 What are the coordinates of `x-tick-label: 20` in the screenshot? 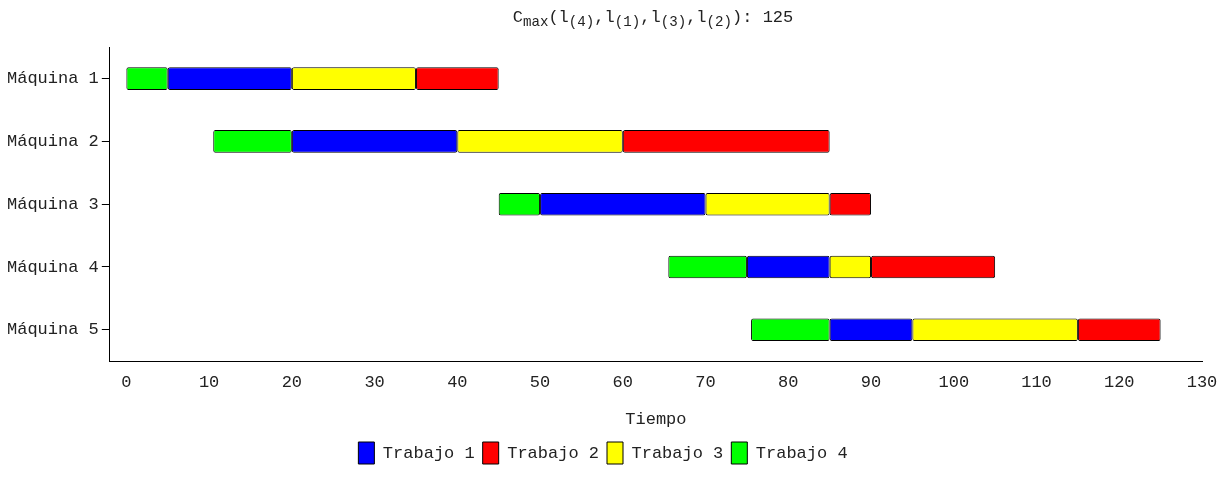 It's located at (292, 382).